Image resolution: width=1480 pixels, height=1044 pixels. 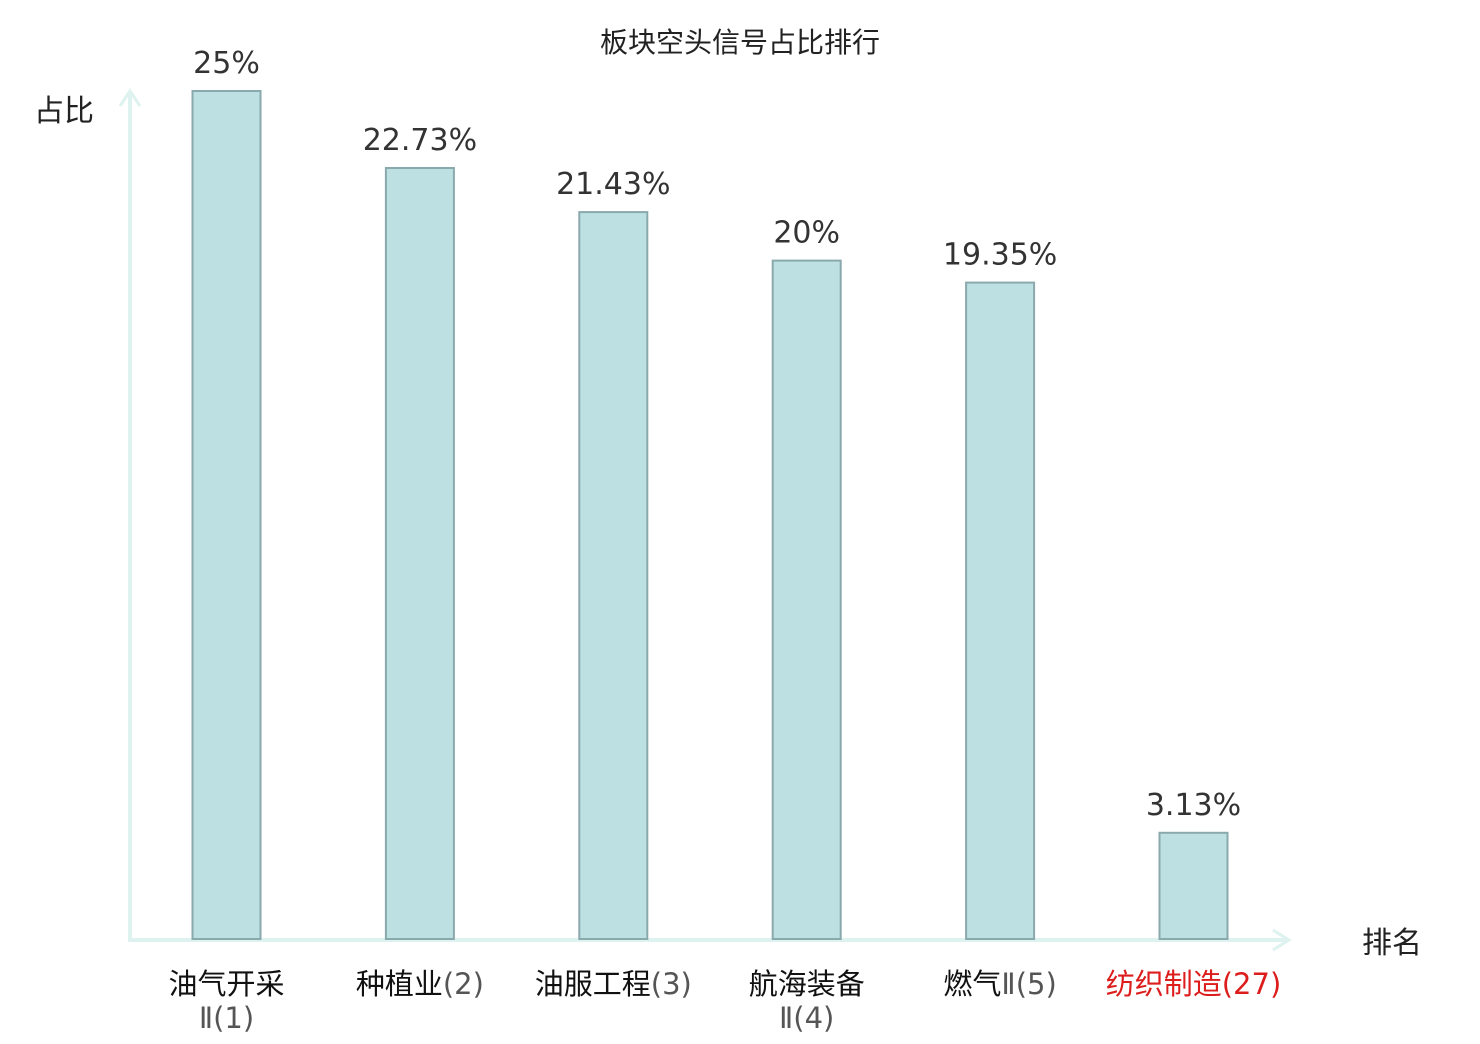 I want to click on category-label: 纺织制造(27), so click(x=1194, y=984).